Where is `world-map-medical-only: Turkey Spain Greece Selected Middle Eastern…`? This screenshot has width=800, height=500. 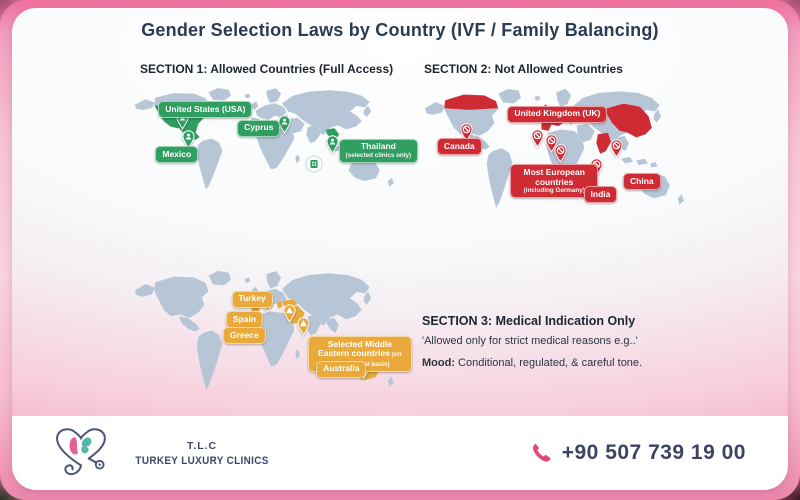 world-map-medical-only: Turkey Spain Greece Selected Middle Eastern… is located at coordinates (271, 339).